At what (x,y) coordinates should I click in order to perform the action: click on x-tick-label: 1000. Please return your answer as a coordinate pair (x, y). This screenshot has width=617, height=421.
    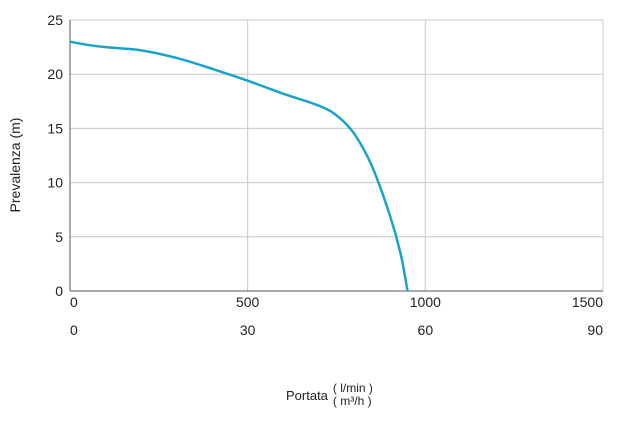
    Looking at the image, I should click on (425, 302).